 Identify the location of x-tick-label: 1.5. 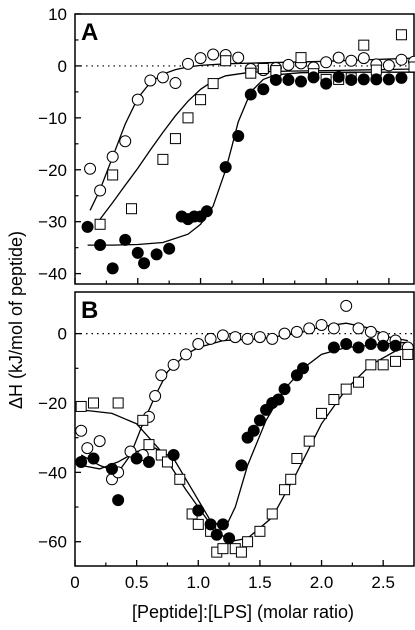
(260, 582).